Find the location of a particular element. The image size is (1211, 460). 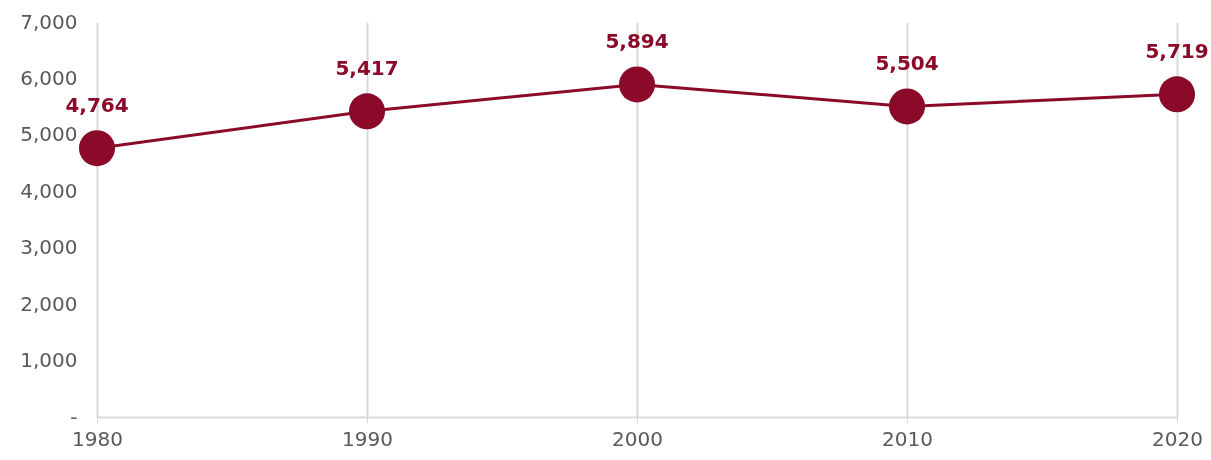

y-tick-label: - is located at coordinates (74, 416).